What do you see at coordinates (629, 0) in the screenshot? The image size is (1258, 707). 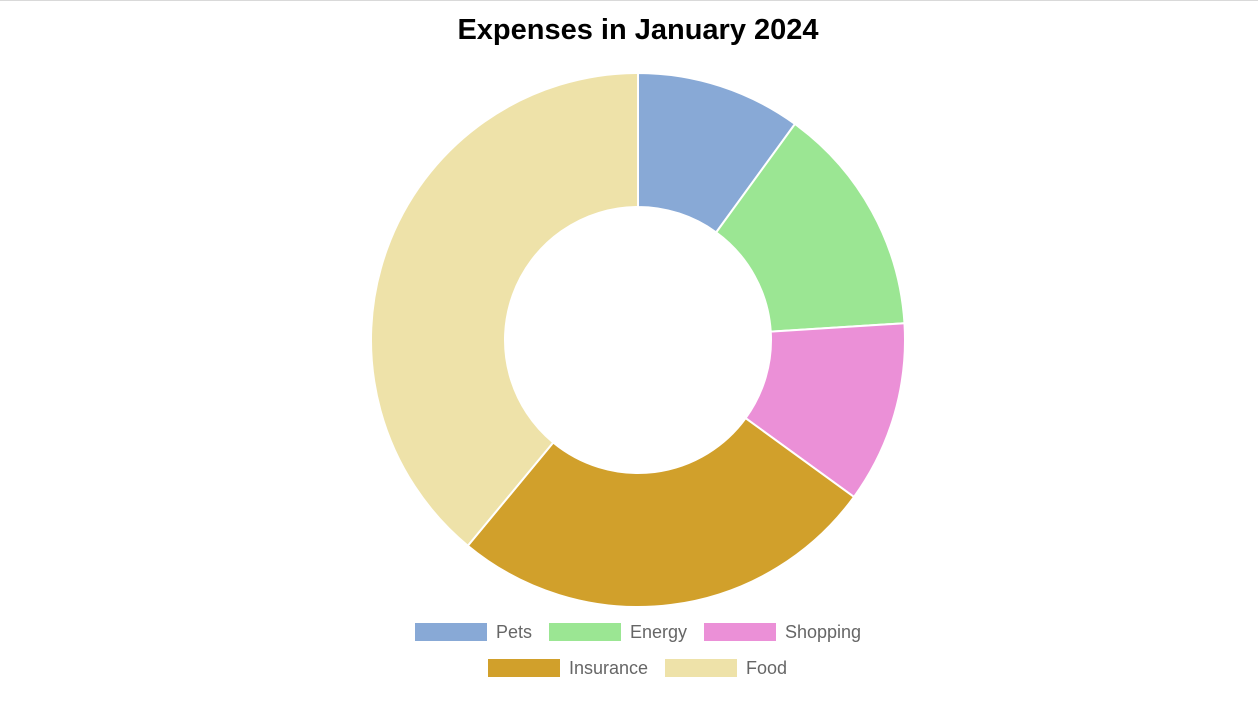 I see `top-divider` at bounding box center [629, 0].